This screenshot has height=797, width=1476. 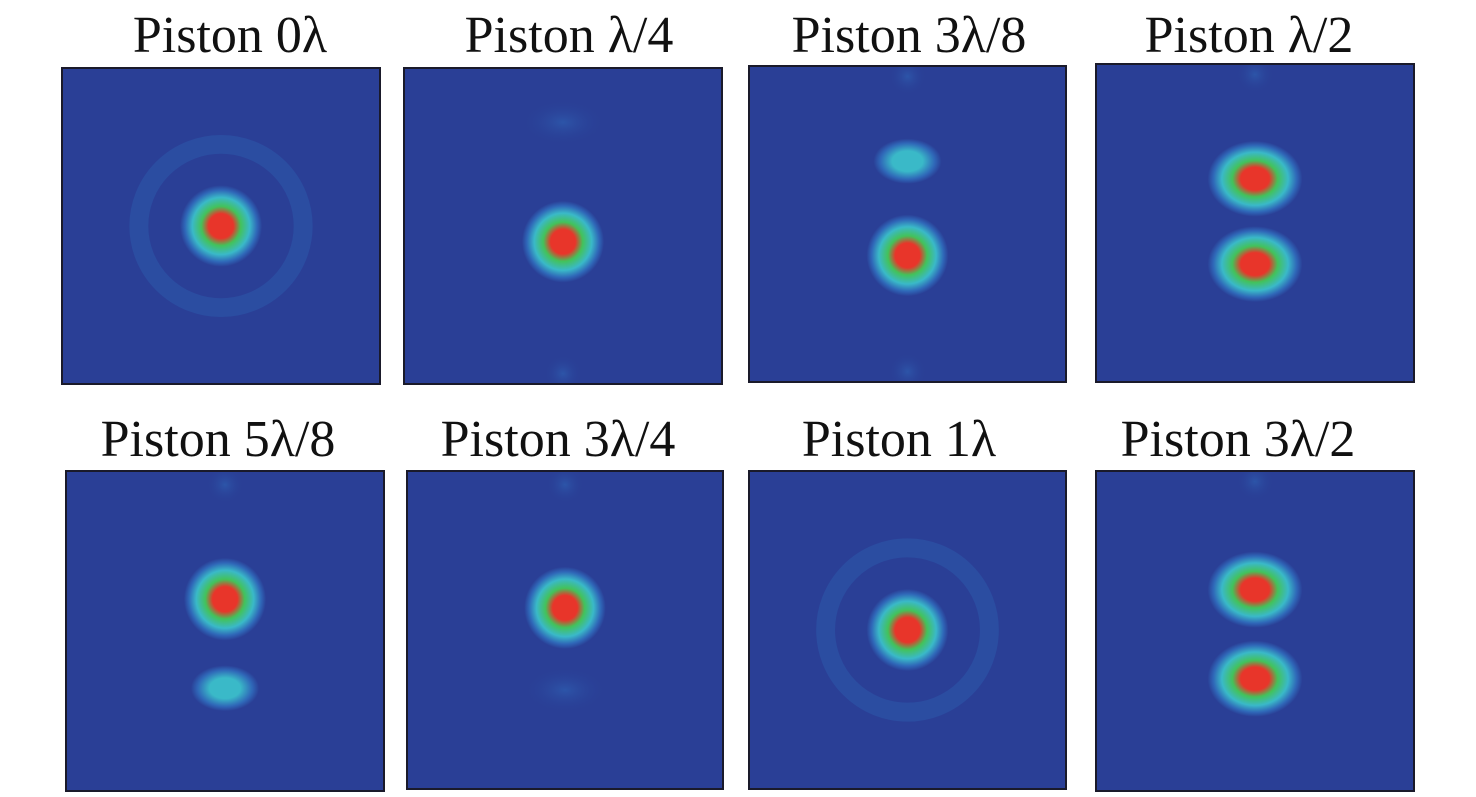 I want to click on panel-title: Piston λ/4, so click(x=569, y=35).